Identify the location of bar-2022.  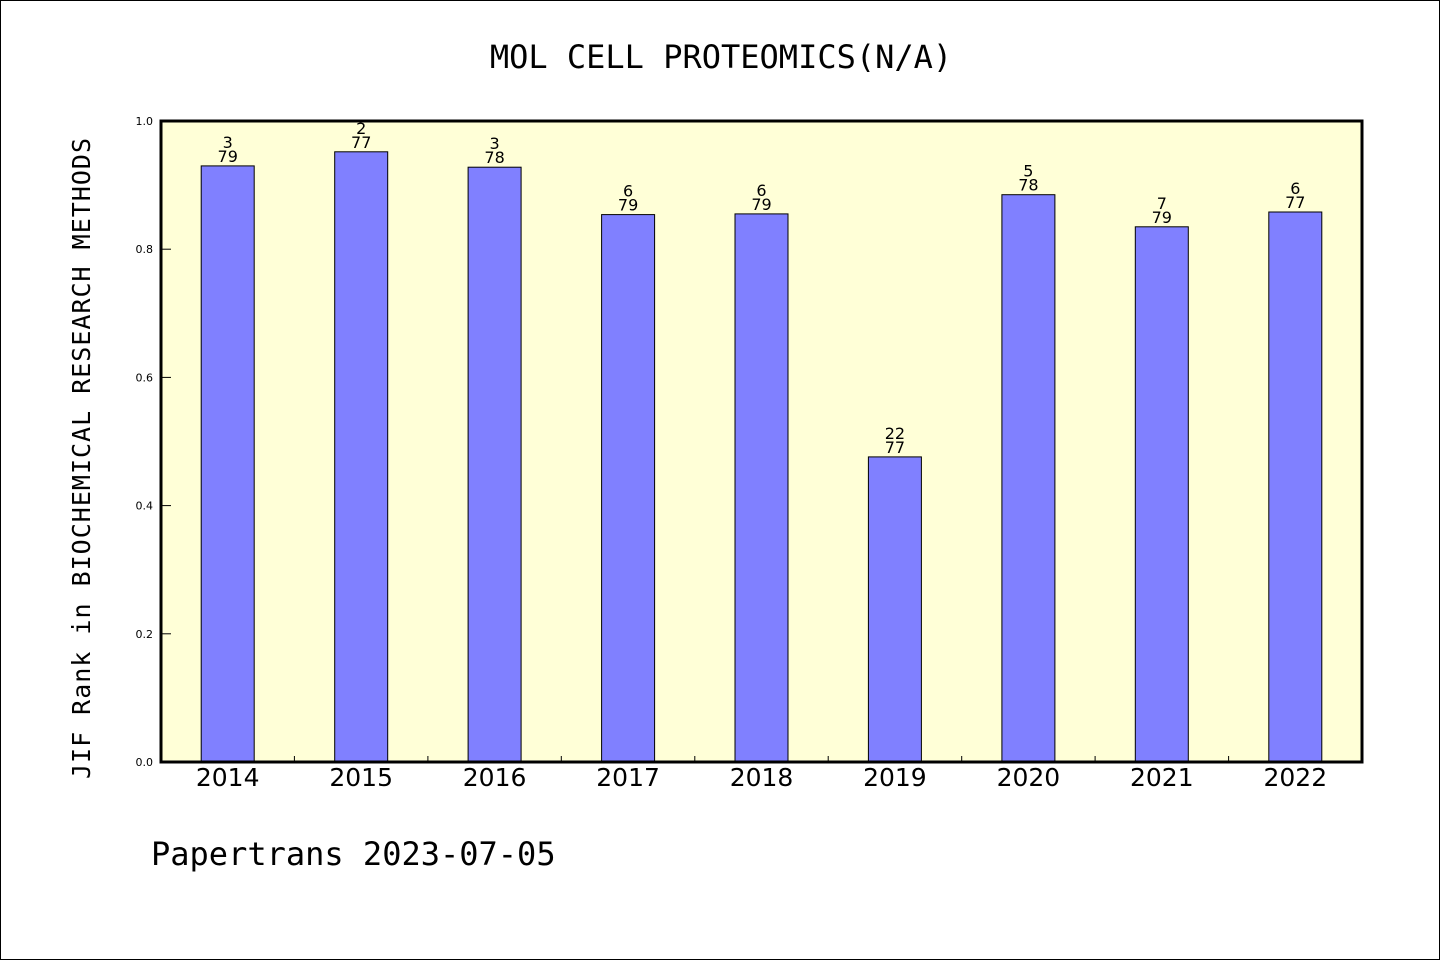
(1295, 487).